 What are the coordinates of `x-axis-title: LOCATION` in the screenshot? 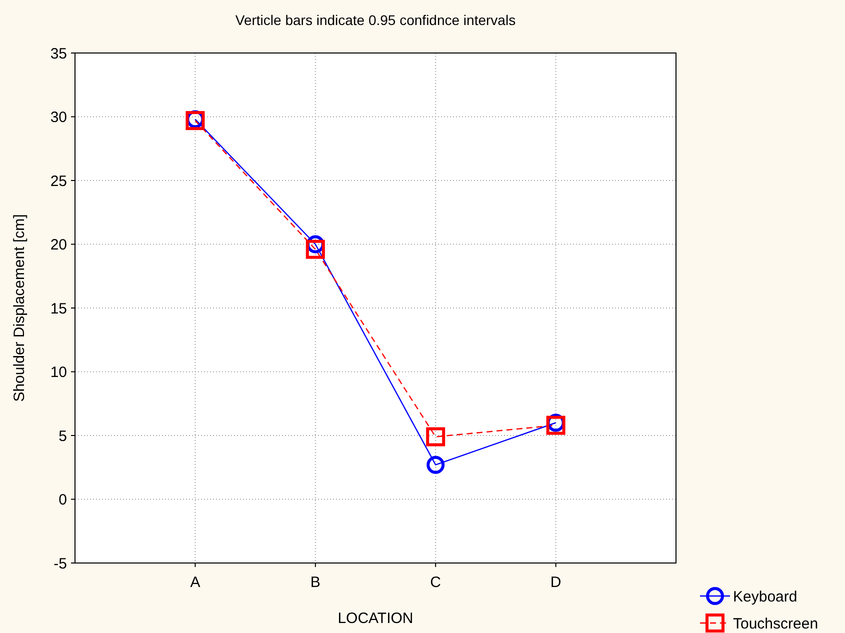 It's located at (376, 618).